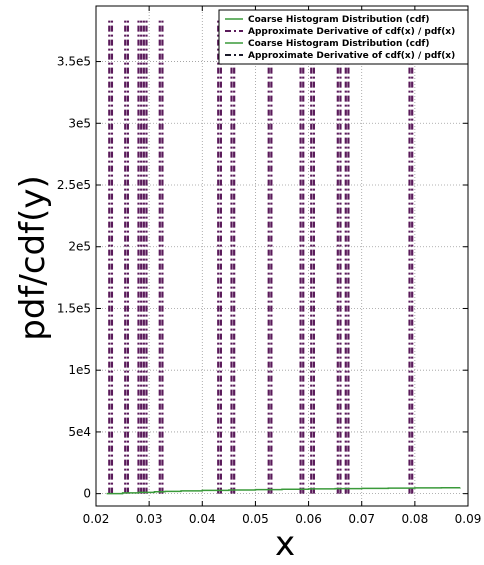  Describe the element at coordinates (87, 494) in the screenshot. I see `y-tick-label: 0` at that location.